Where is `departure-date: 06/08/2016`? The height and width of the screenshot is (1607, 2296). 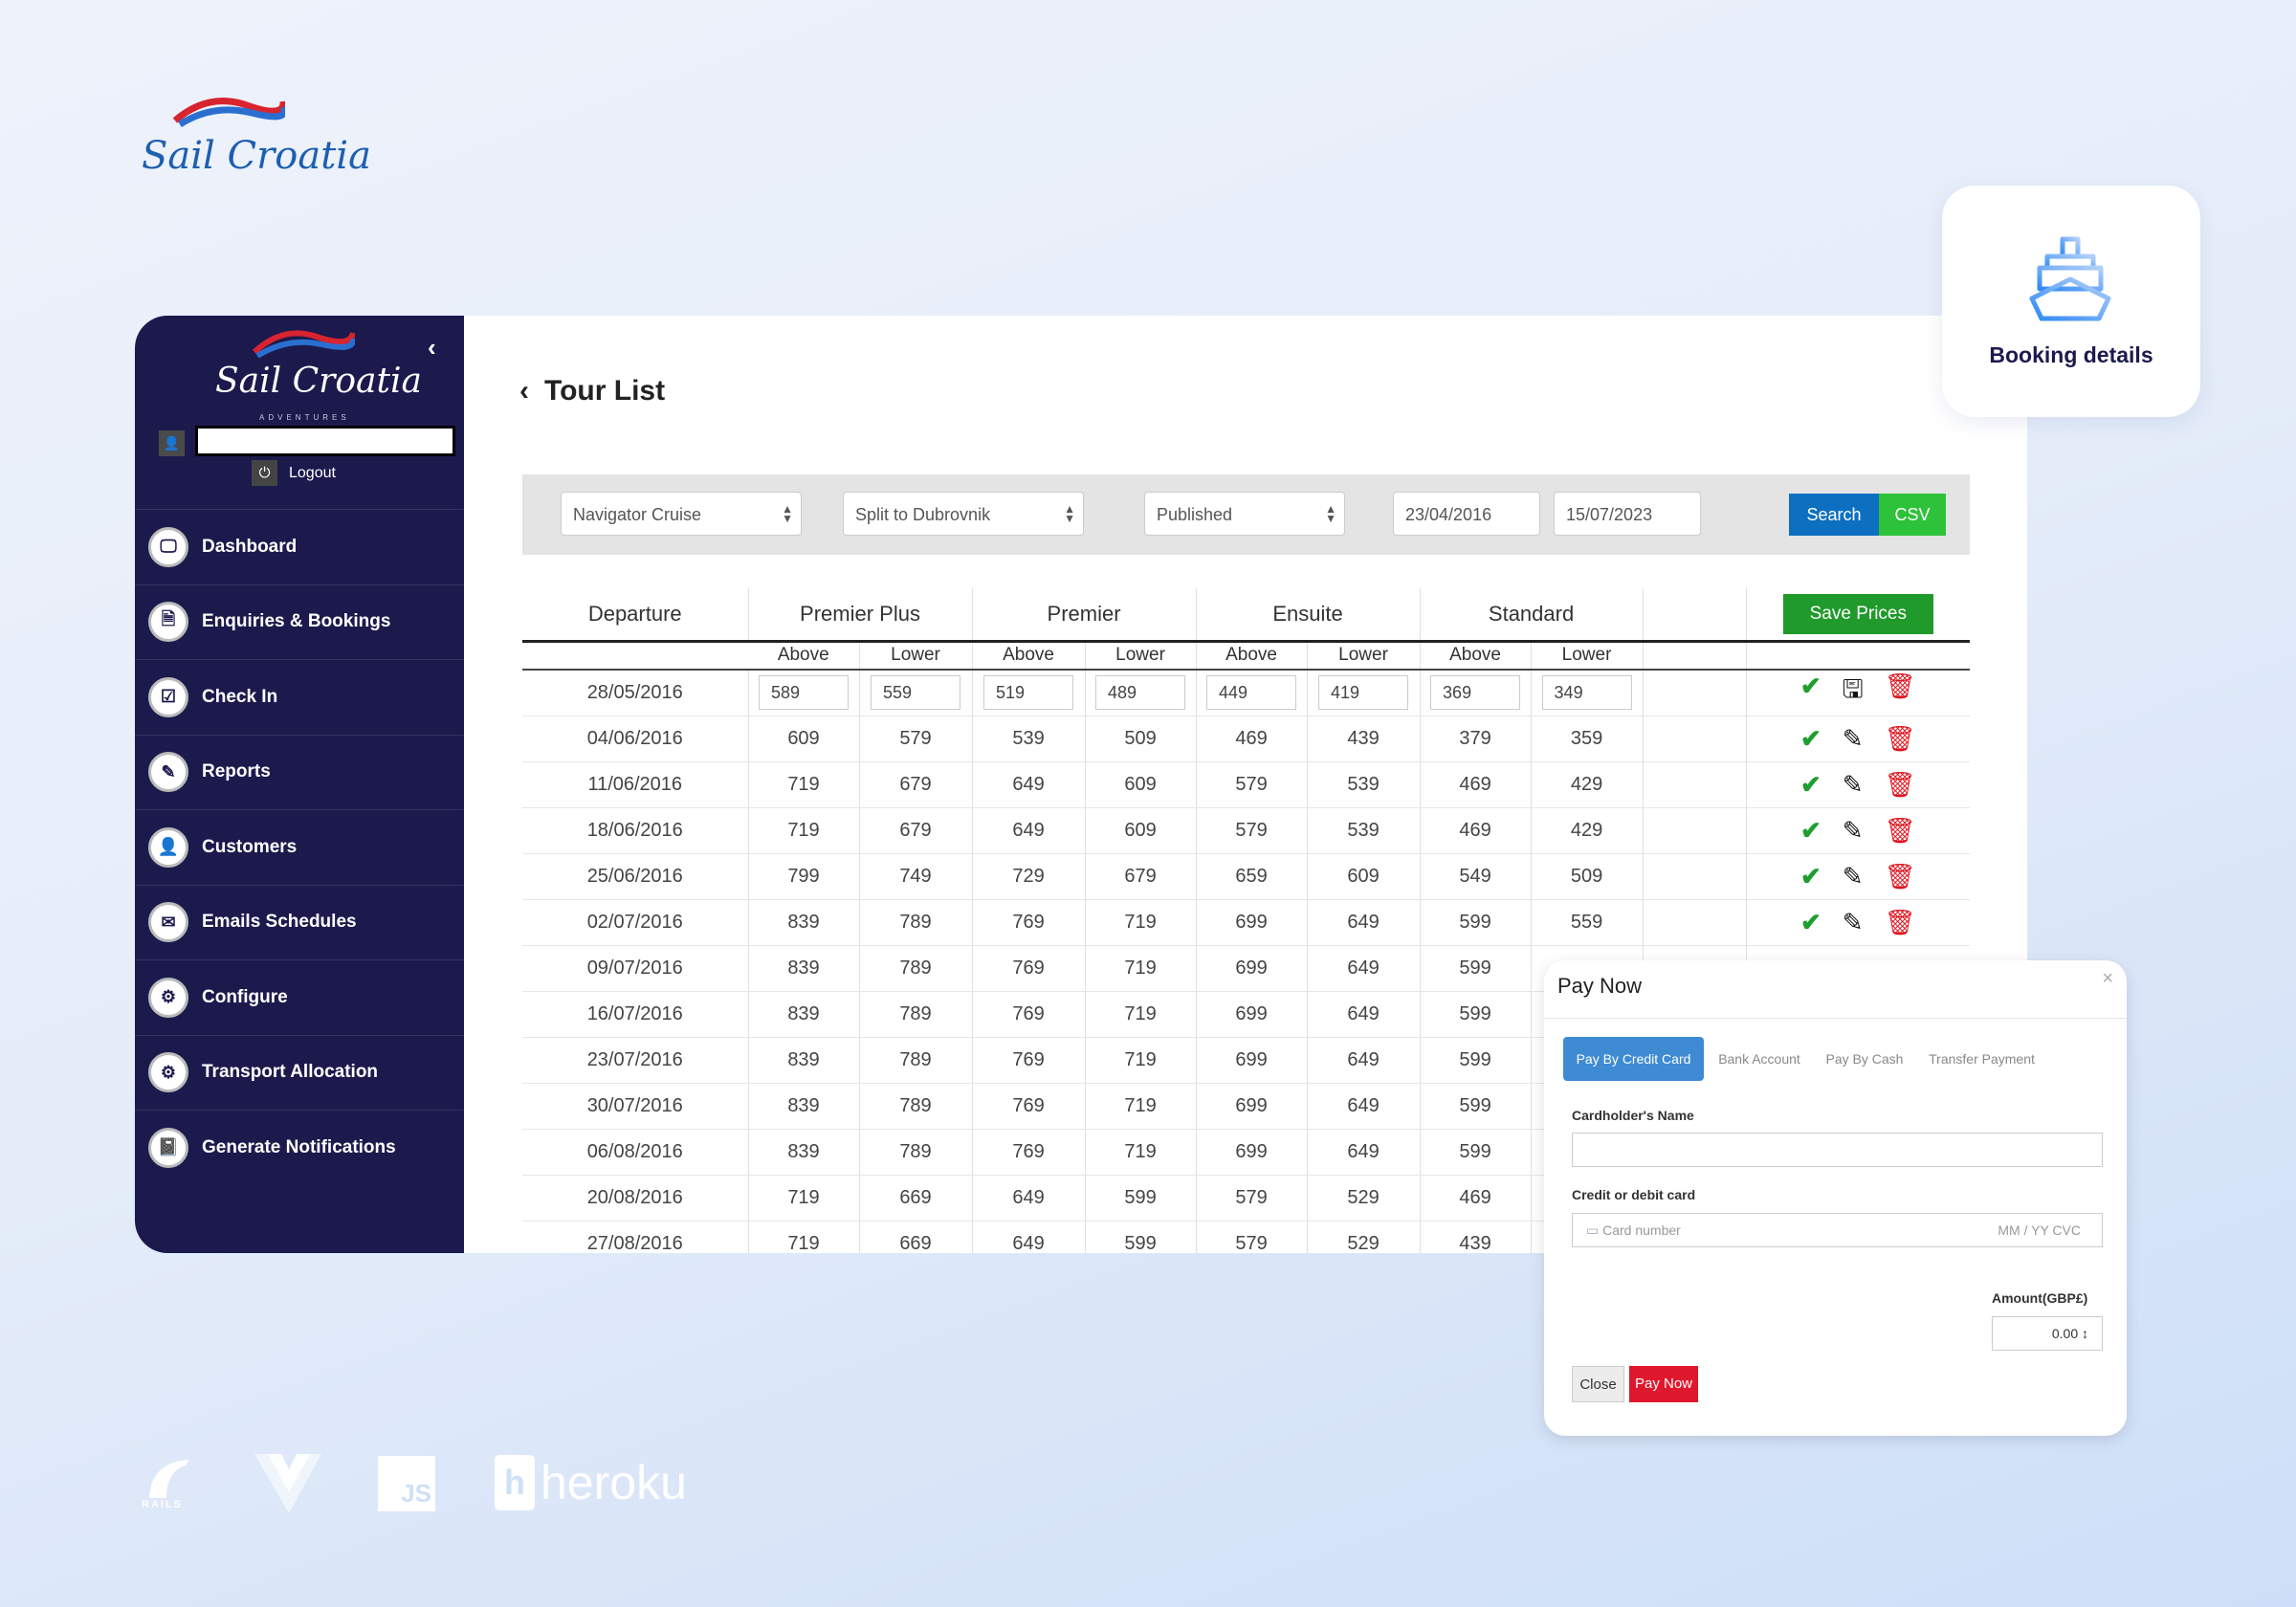 departure-date: 06/08/2016 is located at coordinates (635, 1152).